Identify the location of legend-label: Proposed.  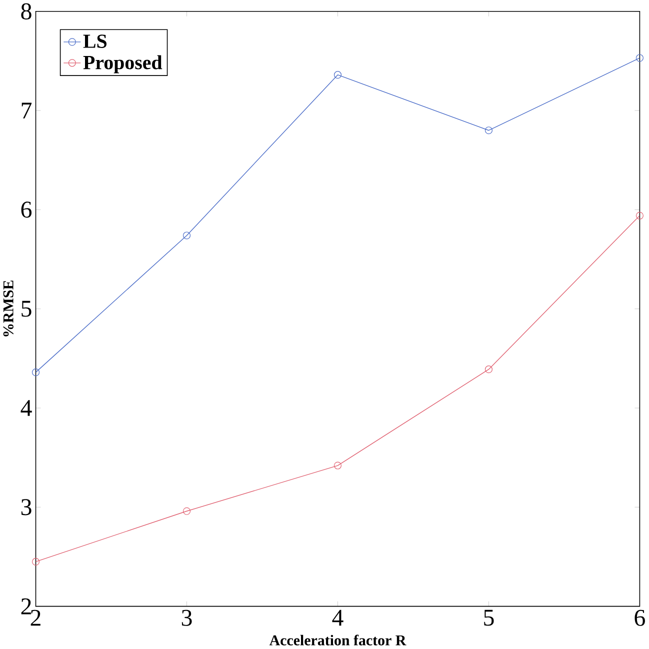
(122, 64).